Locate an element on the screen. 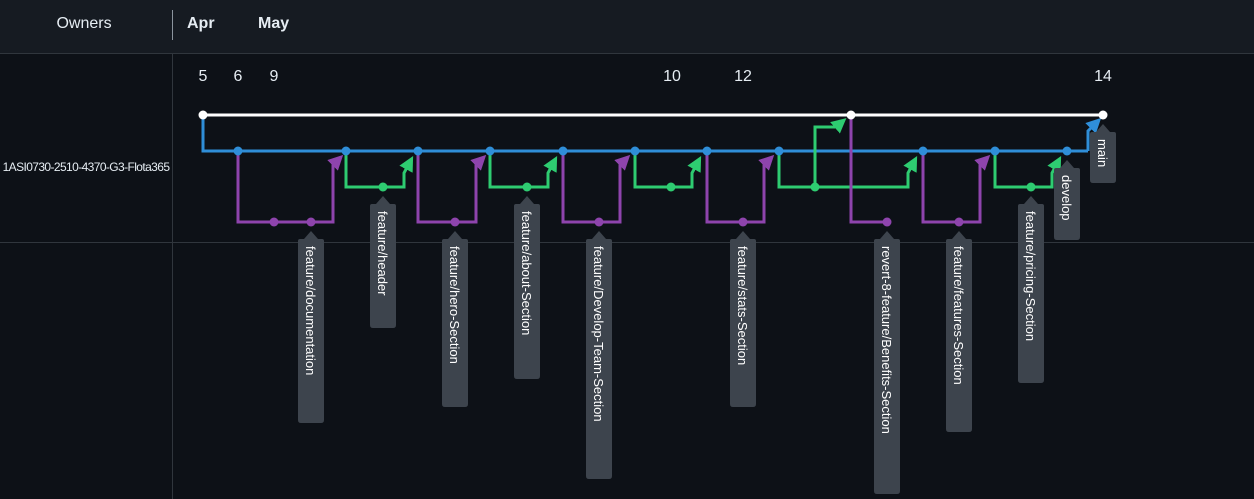 The height and width of the screenshot is (499, 1254). branch-line-about-section is located at coordinates (523, 170).